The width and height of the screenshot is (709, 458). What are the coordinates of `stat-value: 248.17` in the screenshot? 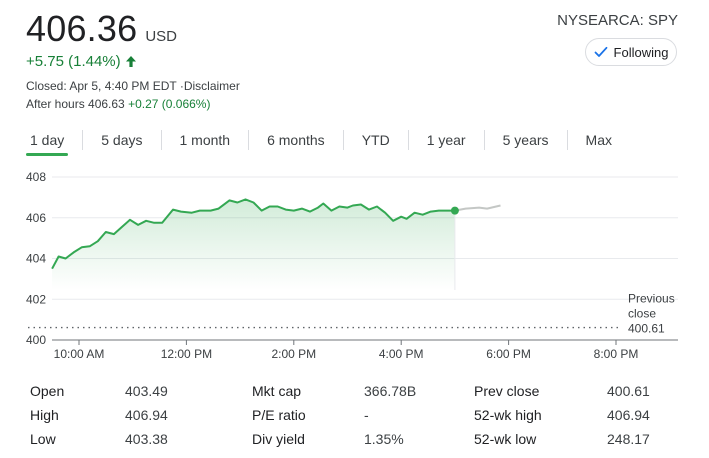 It's located at (628, 439).